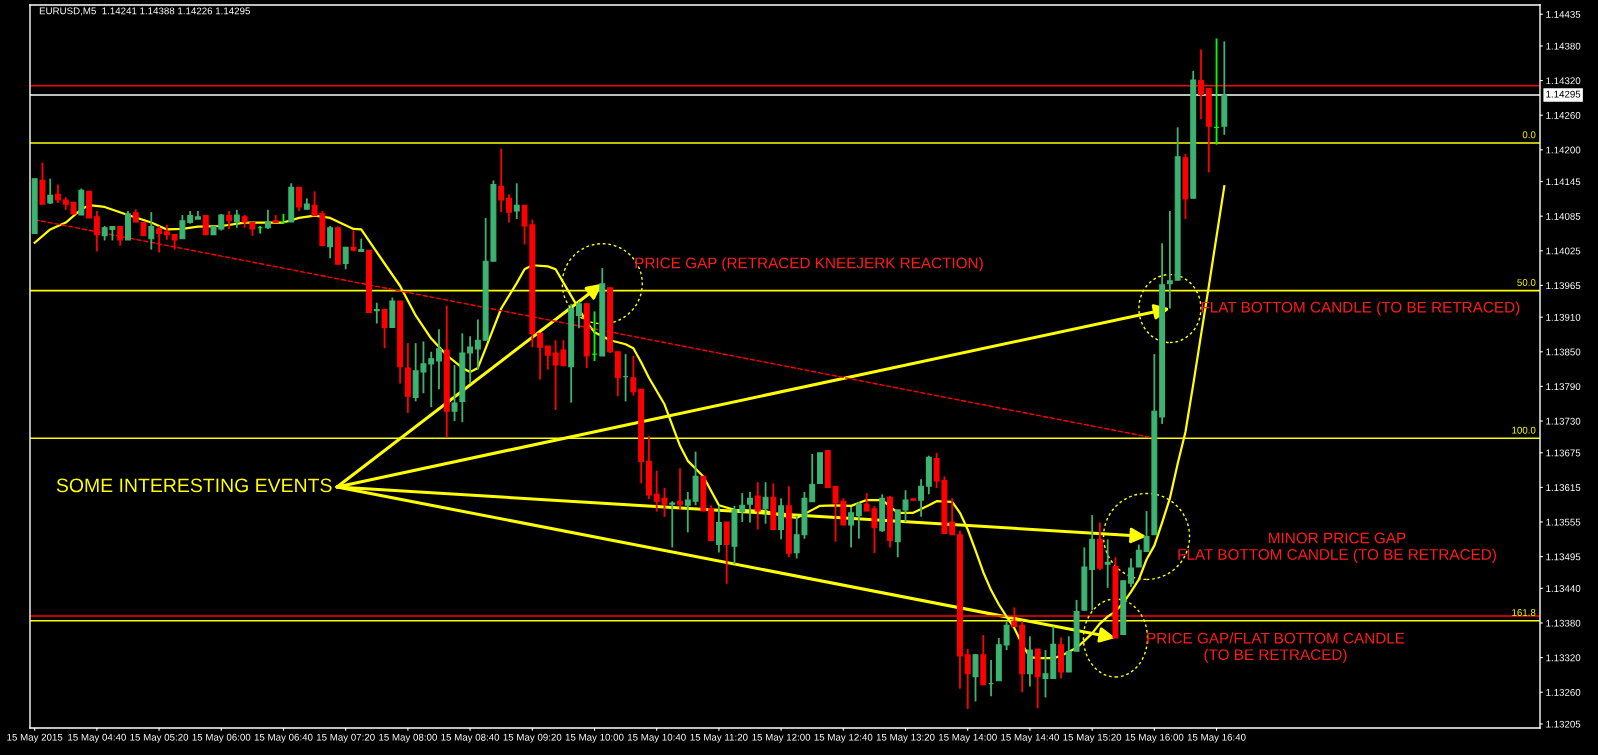 The width and height of the screenshot is (1598, 755). I want to click on y-tick-label: 1.13555, so click(1563, 522).